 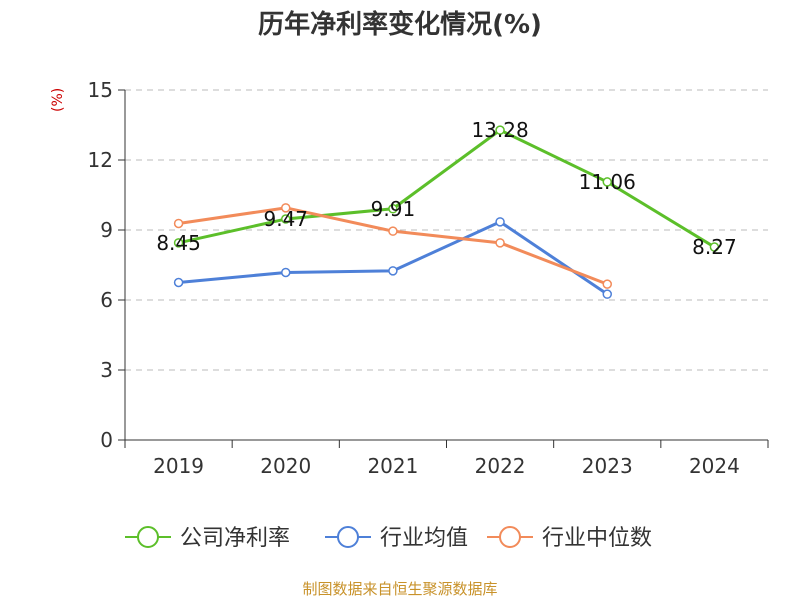 What do you see at coordinates (100, 90) in the screenshot?
I see `y-tick-label: 15` at bounding box center [100, 90].